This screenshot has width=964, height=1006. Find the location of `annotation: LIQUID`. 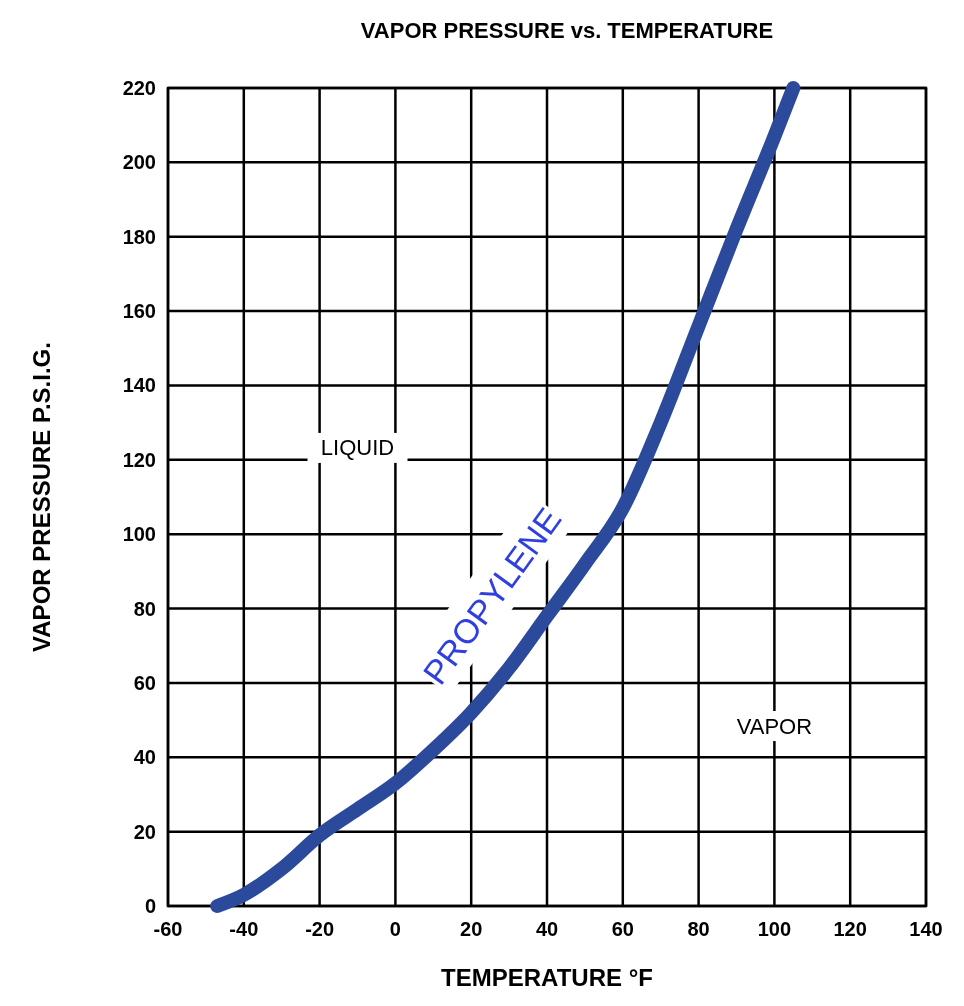

annotation: LIQUID is located at coordinates (357, 448).